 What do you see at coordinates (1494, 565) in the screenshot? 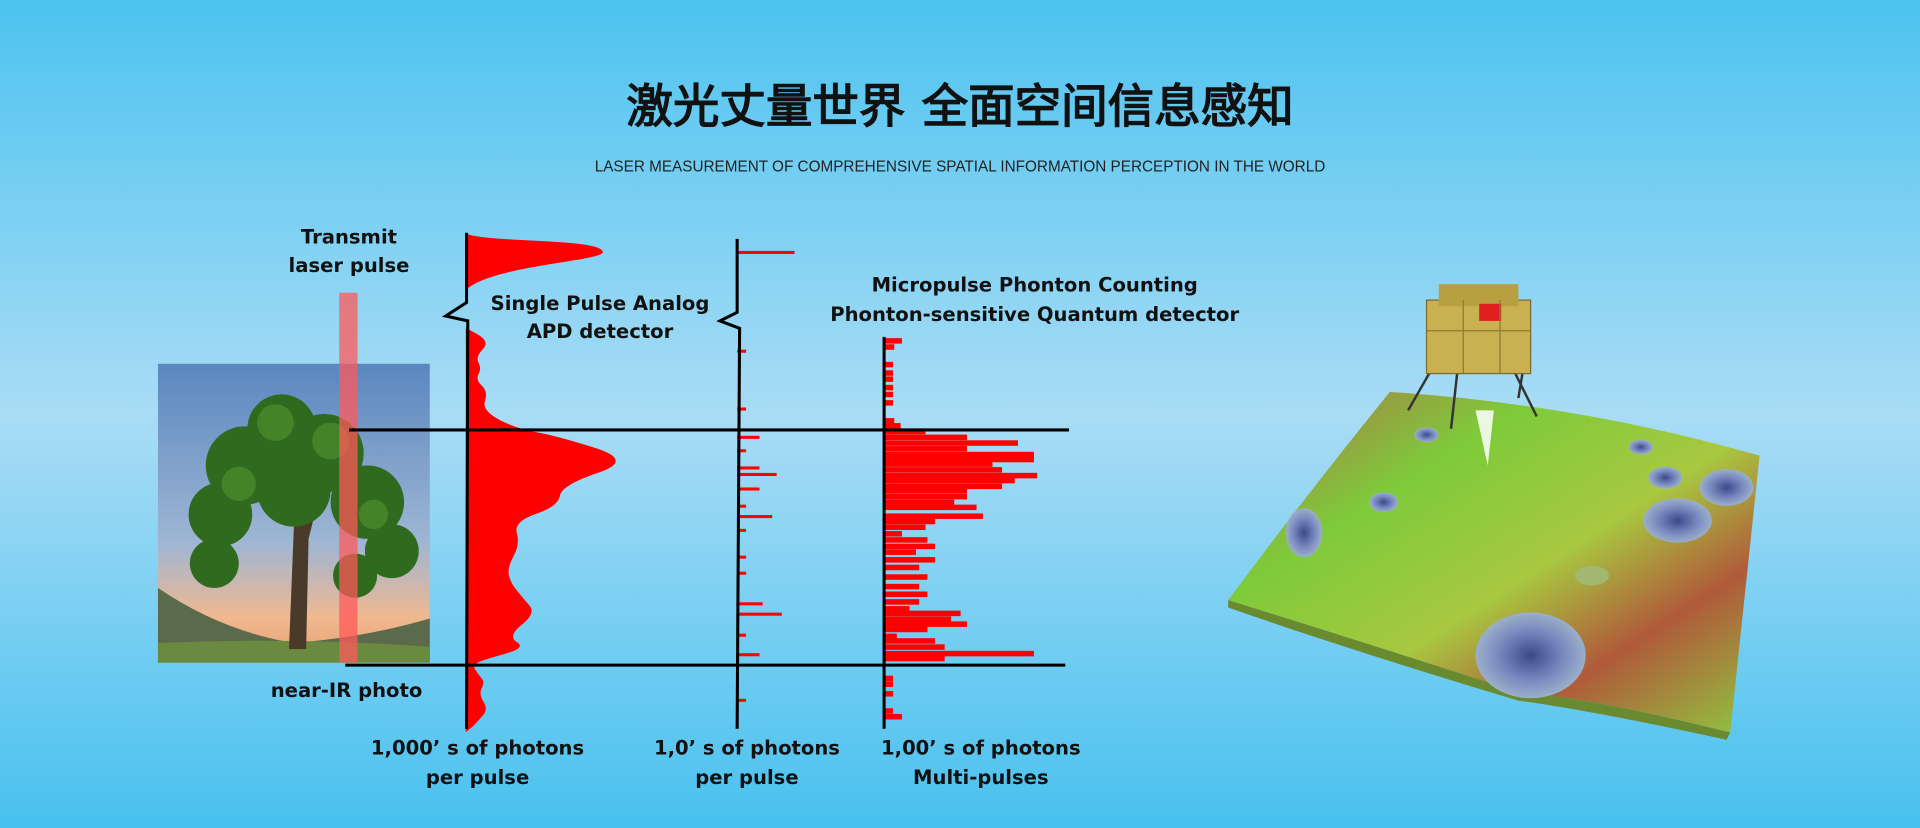
I see `lunar-terrain-model` at bounding box center [1494, 565].